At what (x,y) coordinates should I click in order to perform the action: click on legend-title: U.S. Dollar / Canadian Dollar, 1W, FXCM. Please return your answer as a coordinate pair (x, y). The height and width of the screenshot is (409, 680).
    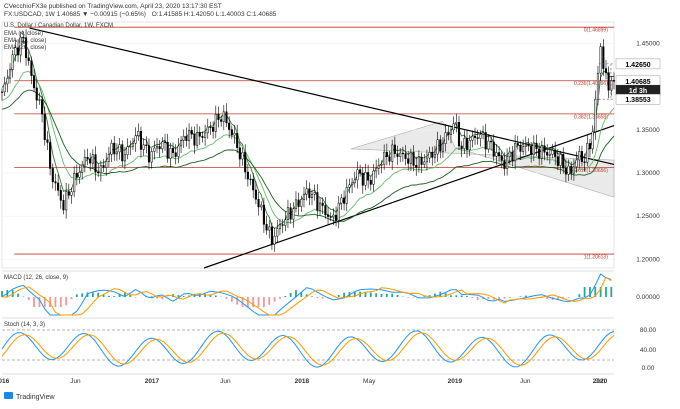
    Looking at the image, I should click on (58, 26).